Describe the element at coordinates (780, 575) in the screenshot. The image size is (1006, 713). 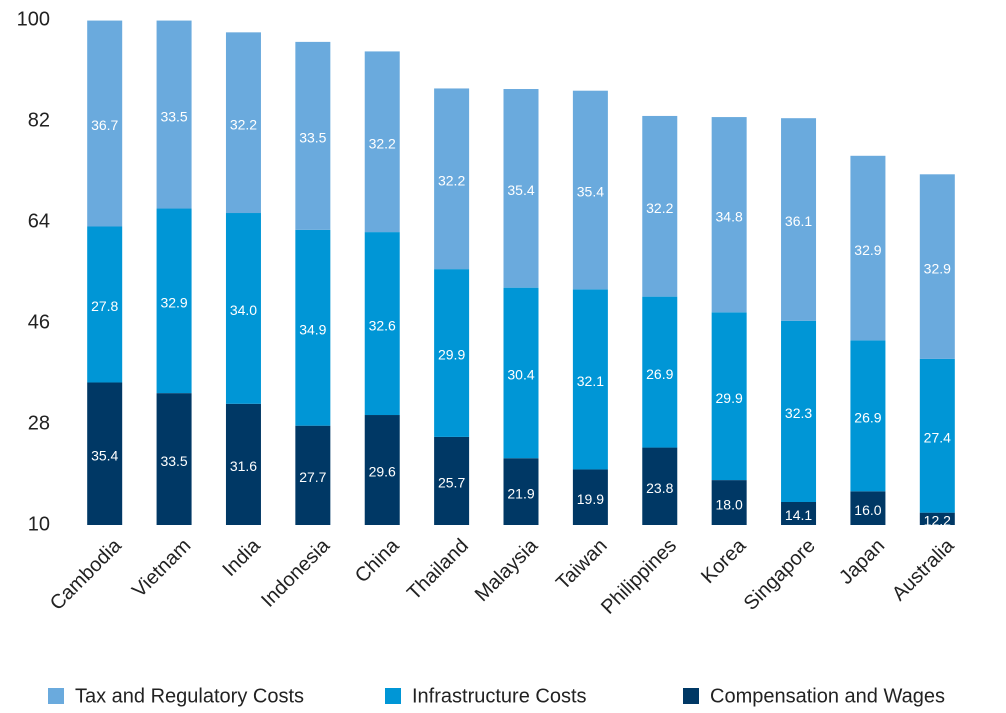
I see `x-tick-label: Singapore` at that location.